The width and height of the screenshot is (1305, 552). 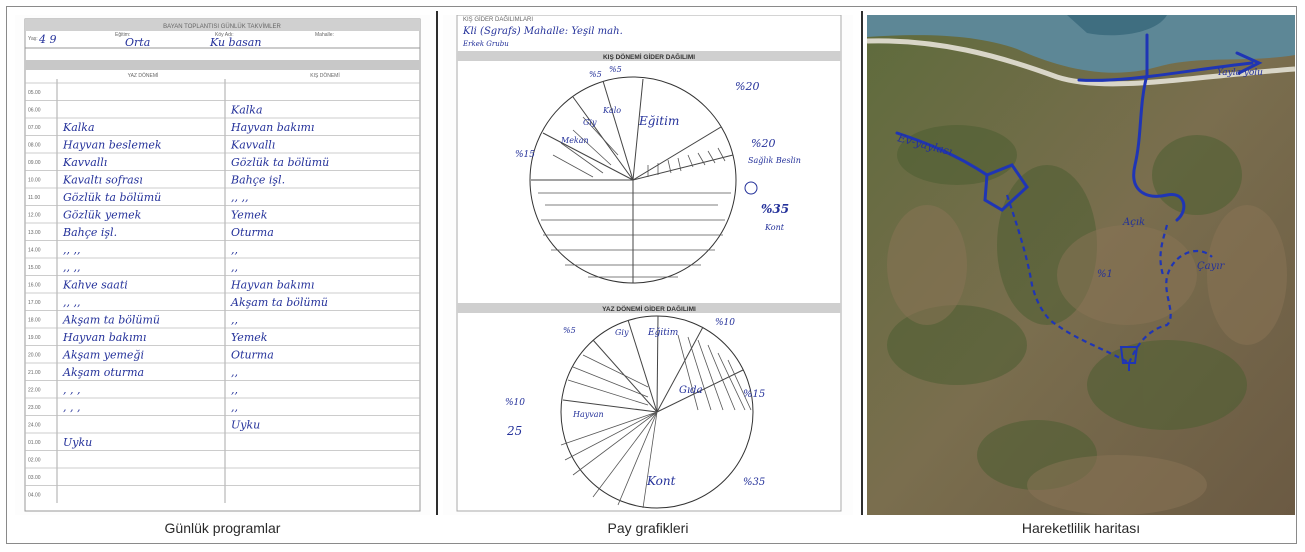 What do you see at coordinates (224, 35) in the screenshot?
I see `village-label: Köy Adı:` at bounding box center [224, 35].